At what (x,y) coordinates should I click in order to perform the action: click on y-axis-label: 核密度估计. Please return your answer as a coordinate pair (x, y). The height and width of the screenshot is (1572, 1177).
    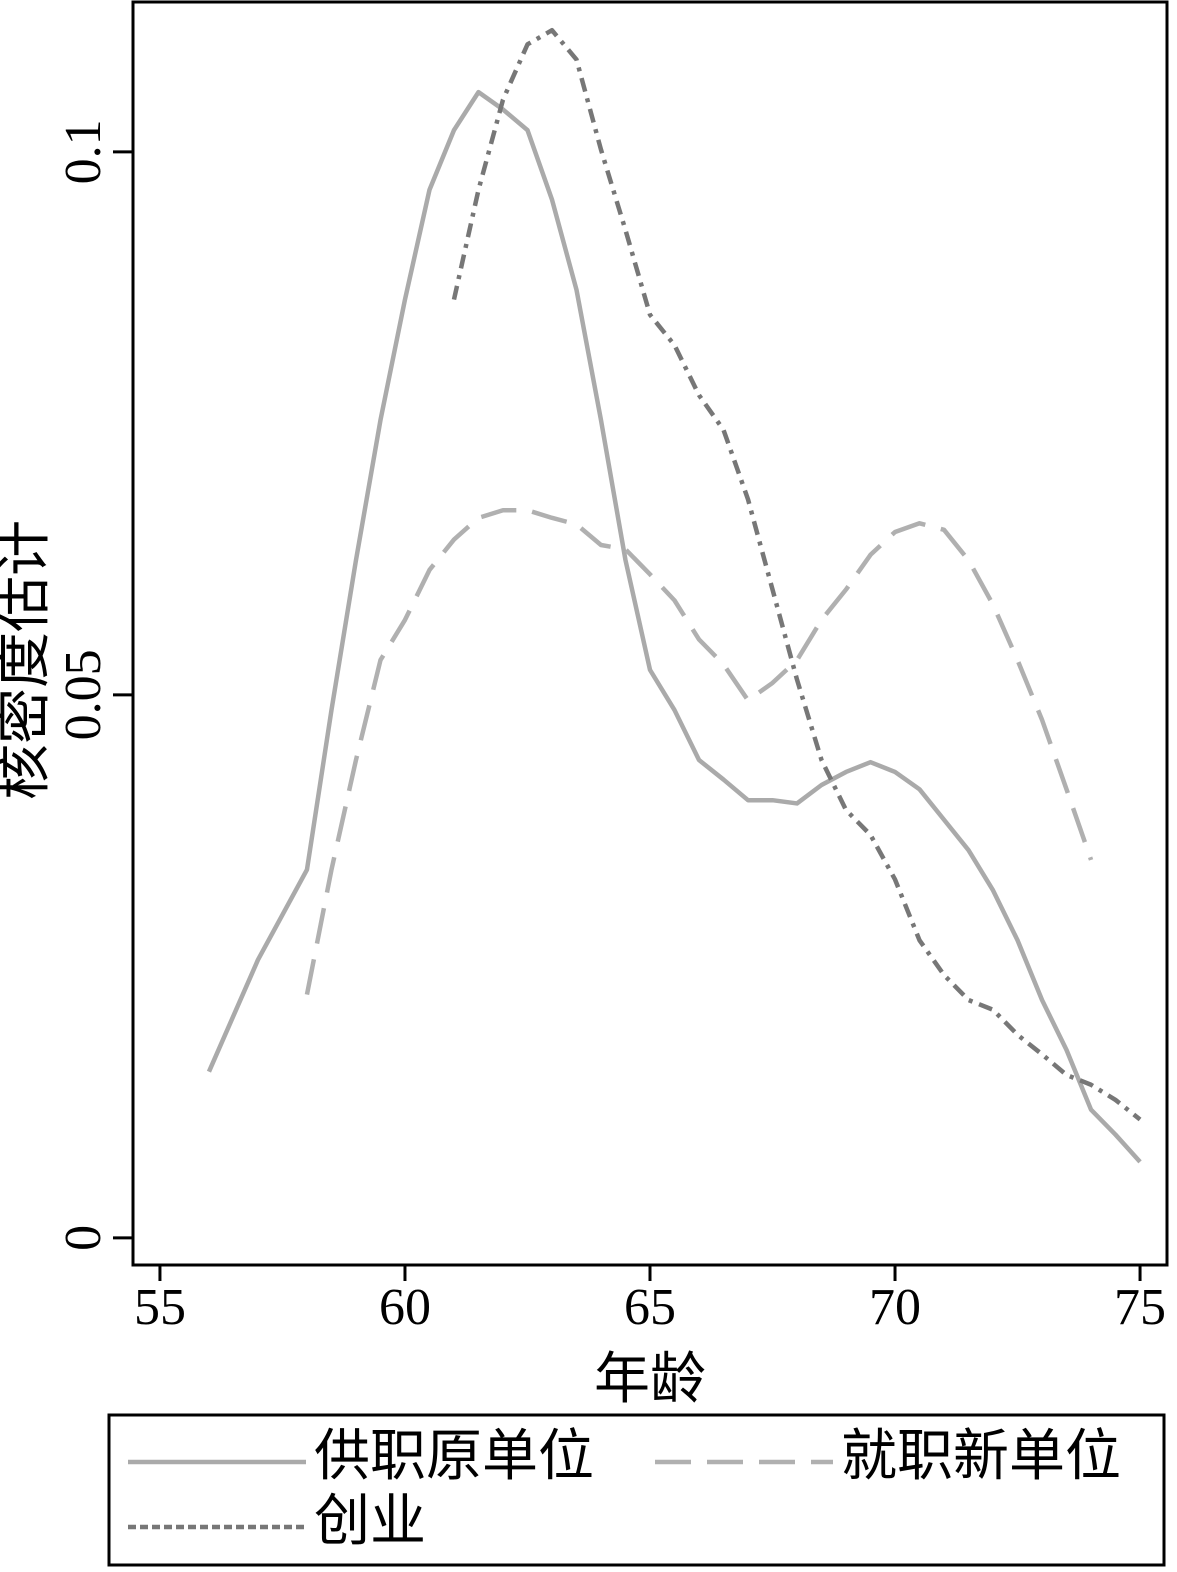
    Looking at the image, I should click on (28, 660).